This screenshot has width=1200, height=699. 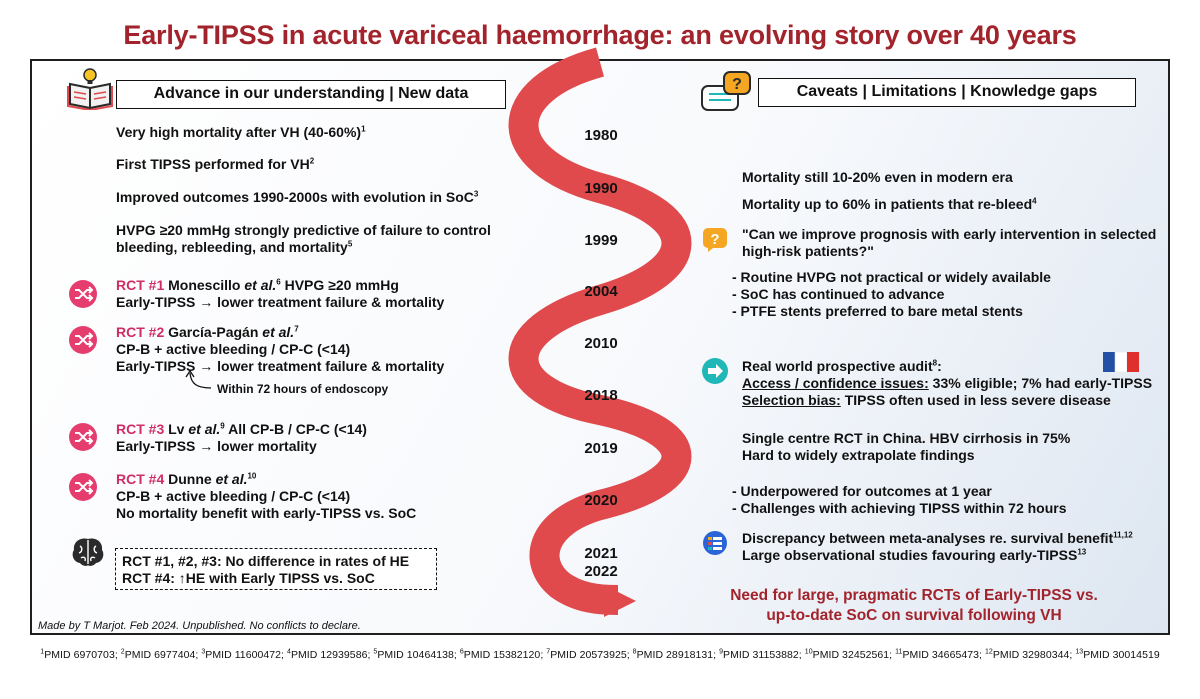 I want to click on year-label: 2010, so click(x=601, y=343).